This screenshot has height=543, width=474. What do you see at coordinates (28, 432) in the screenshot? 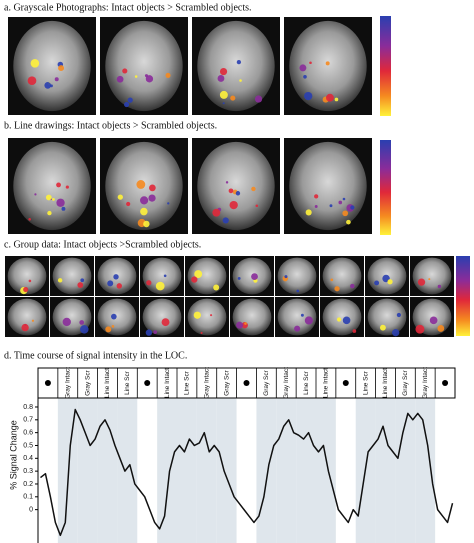
I see `y-tick-label: 0.6` at bounding box center [28, 432].